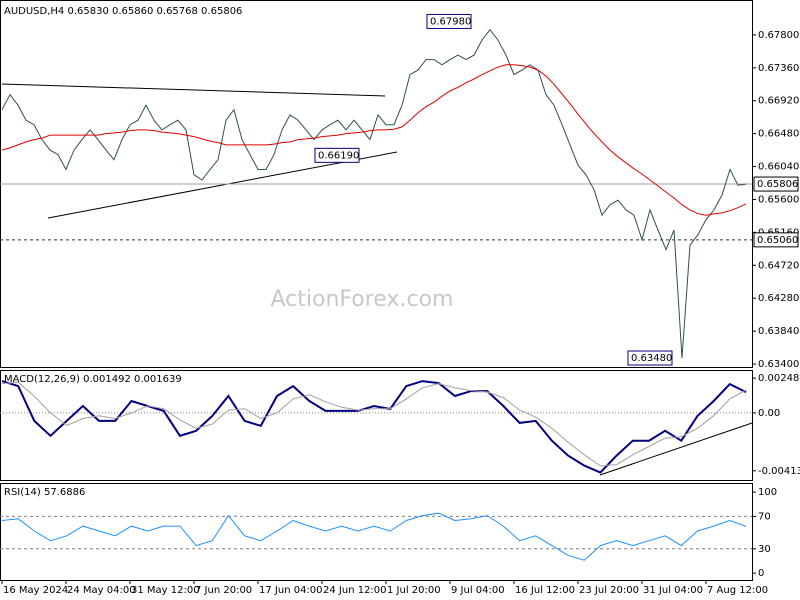 The width and height of the screenshot is (800, 600). I want to click on annotation-label: 0.63480, so click(651, 358).